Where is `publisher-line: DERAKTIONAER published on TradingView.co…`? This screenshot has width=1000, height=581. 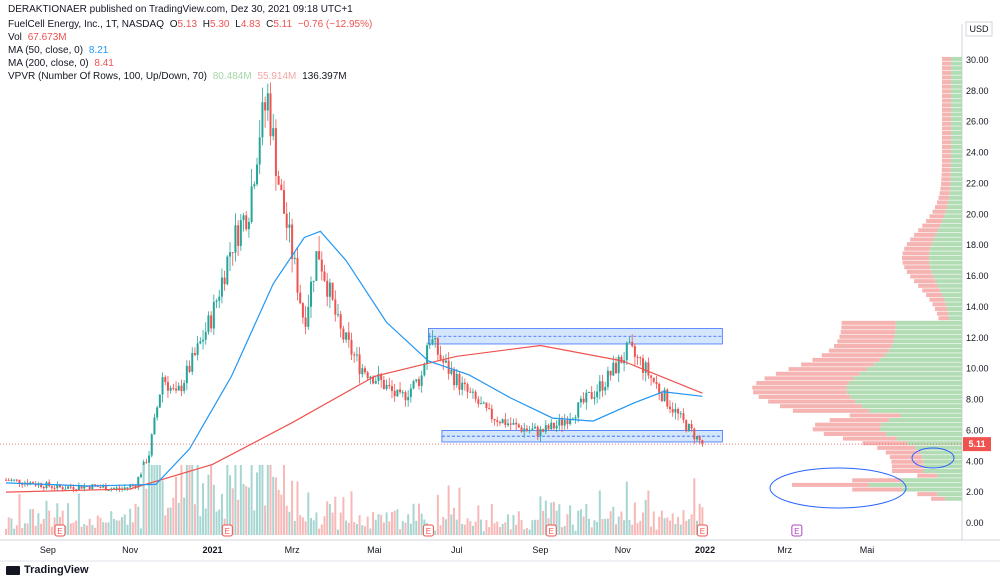 publisher-line: DERAKTIONAER published on TradingView.co… is located at coordinates (180, 9).